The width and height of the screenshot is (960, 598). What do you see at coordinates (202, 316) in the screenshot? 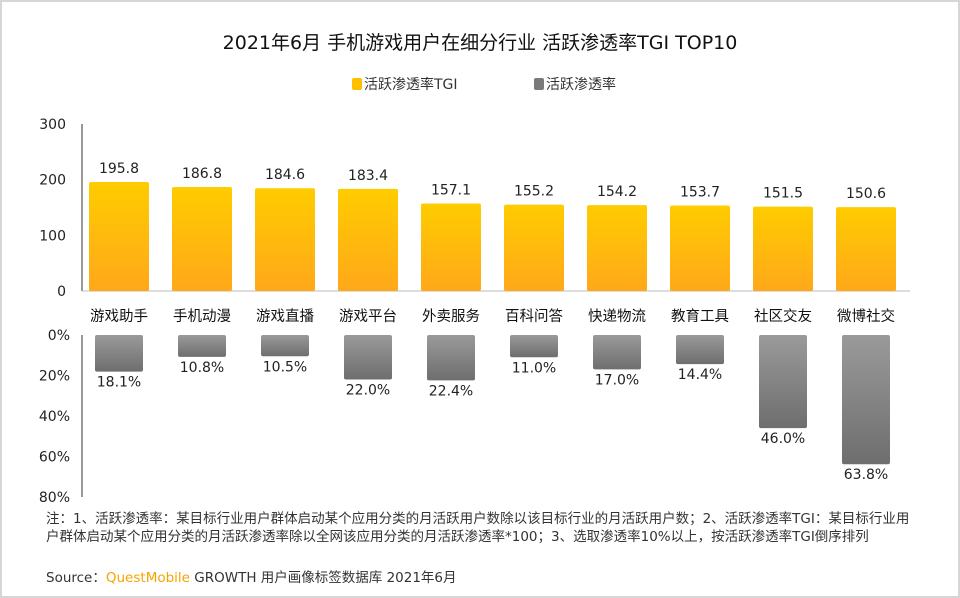
I see `category-label: 手机动漫` at bounding box center [202, 316].